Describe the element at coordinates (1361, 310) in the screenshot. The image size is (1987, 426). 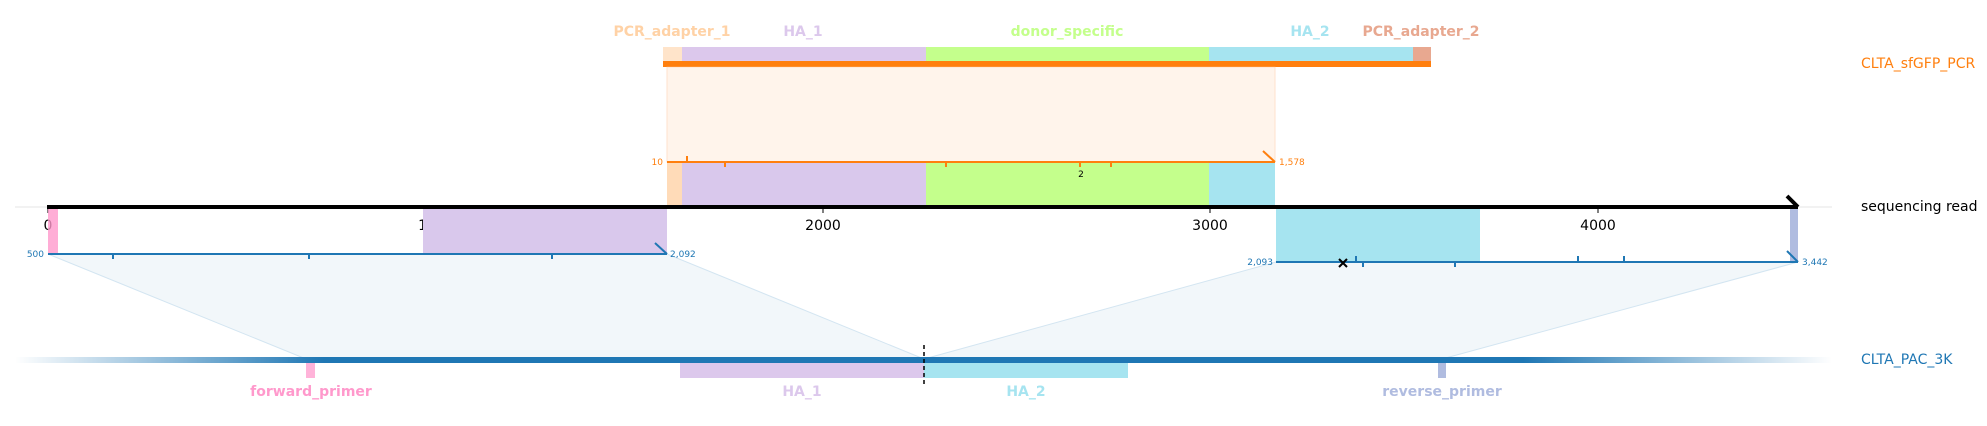
I see `bottom-right-alignment-shading` at that location.